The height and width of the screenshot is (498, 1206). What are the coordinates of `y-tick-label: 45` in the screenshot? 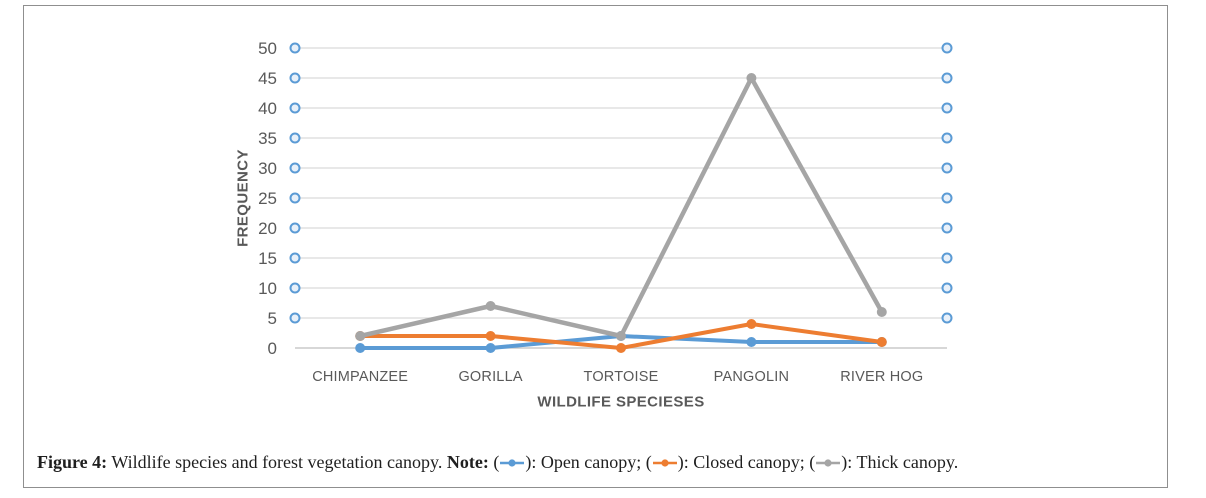 It's located at (267, 78).